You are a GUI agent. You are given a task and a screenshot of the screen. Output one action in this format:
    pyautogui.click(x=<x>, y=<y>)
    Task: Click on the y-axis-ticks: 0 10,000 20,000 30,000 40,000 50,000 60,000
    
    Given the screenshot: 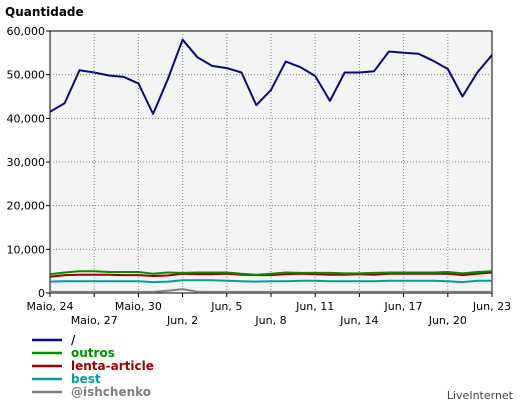 What is the action you would take?
    pyautogui.click(x=28, y=162)
    